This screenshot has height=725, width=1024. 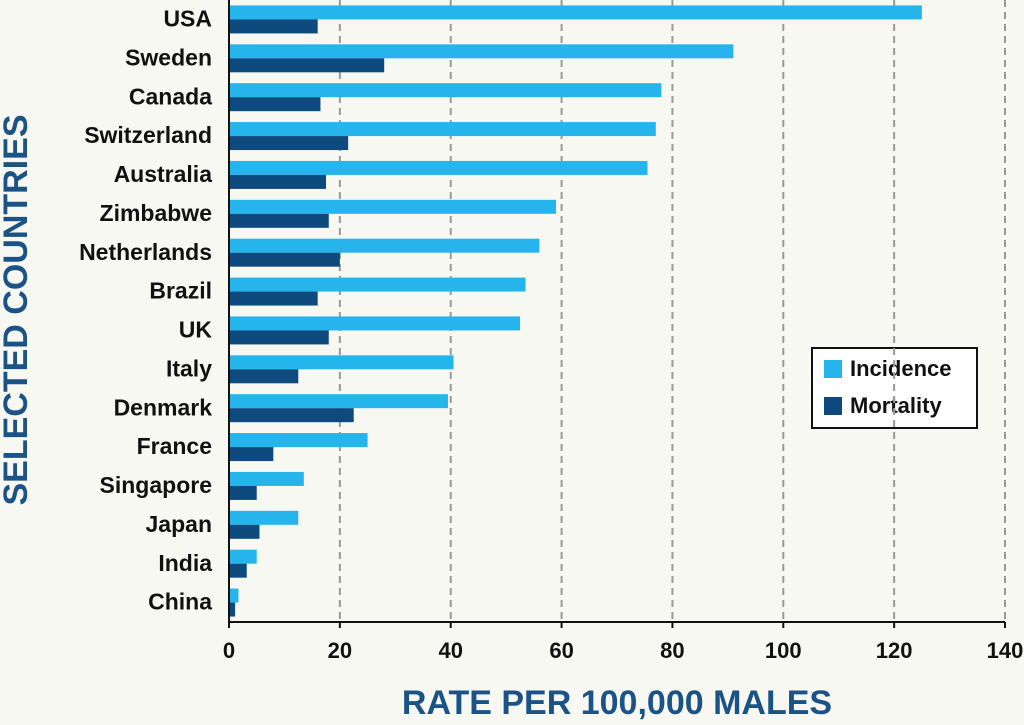 What do you see at coordinates (229, 650) in the screenshot?
I see `x-tick-label: 0` at bounding box center [229, 650].